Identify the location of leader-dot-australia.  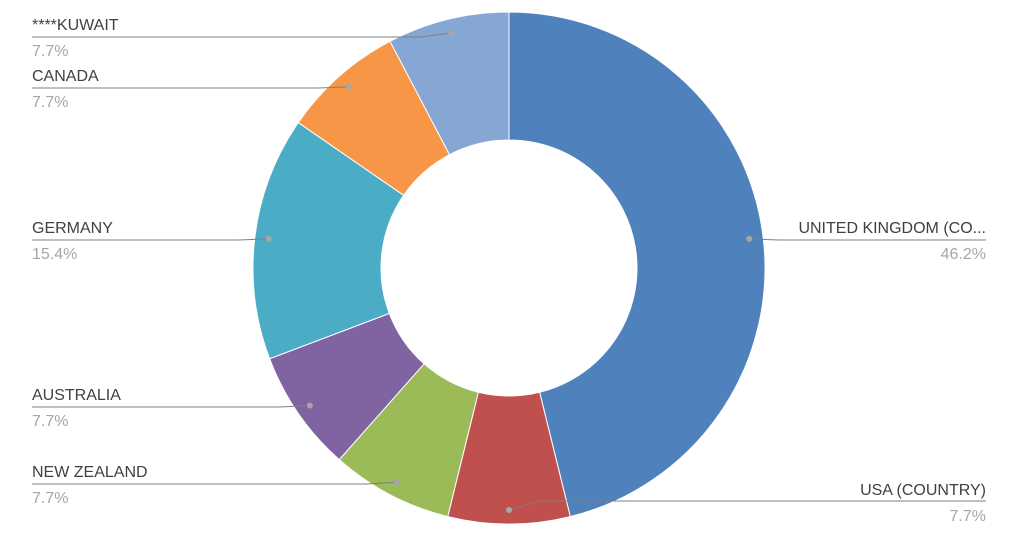
(309, 405).